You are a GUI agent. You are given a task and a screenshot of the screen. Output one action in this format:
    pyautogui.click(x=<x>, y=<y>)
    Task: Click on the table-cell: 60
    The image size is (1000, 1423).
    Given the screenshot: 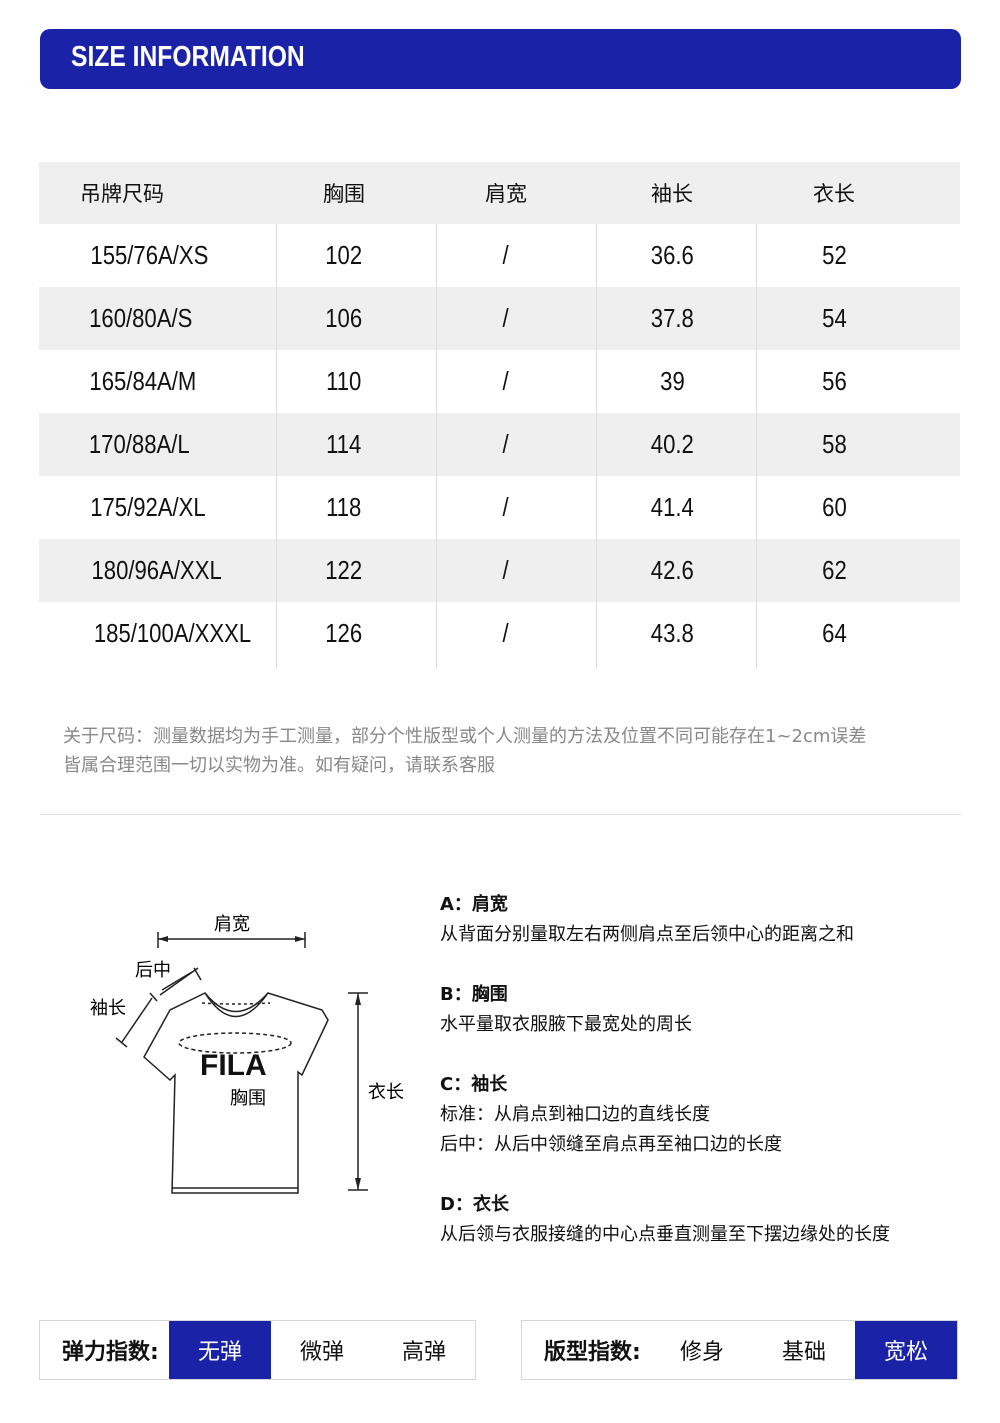 What is the action you would take?
    pyautogui.click(x=834, y=507)
    